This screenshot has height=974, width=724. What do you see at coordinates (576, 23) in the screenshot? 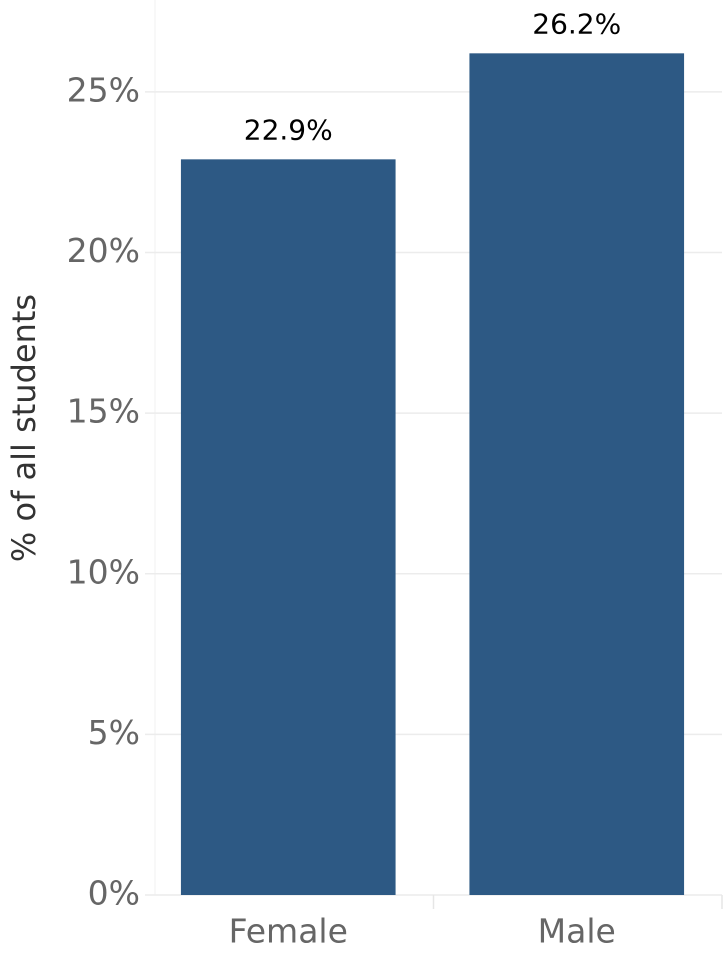
I see `value-label: 26.2%` at bounding box center [576, 23].